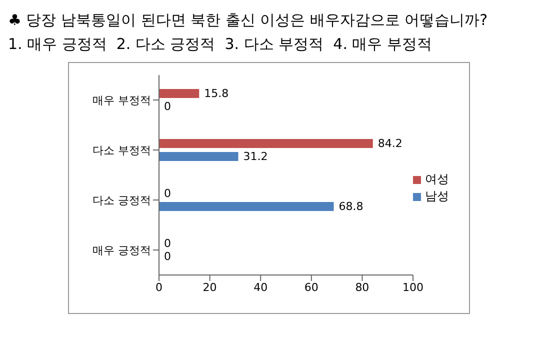  Describe the element at coordinates (311, 287) in the screenshot. I see `x-tick-label: 60` at that location.